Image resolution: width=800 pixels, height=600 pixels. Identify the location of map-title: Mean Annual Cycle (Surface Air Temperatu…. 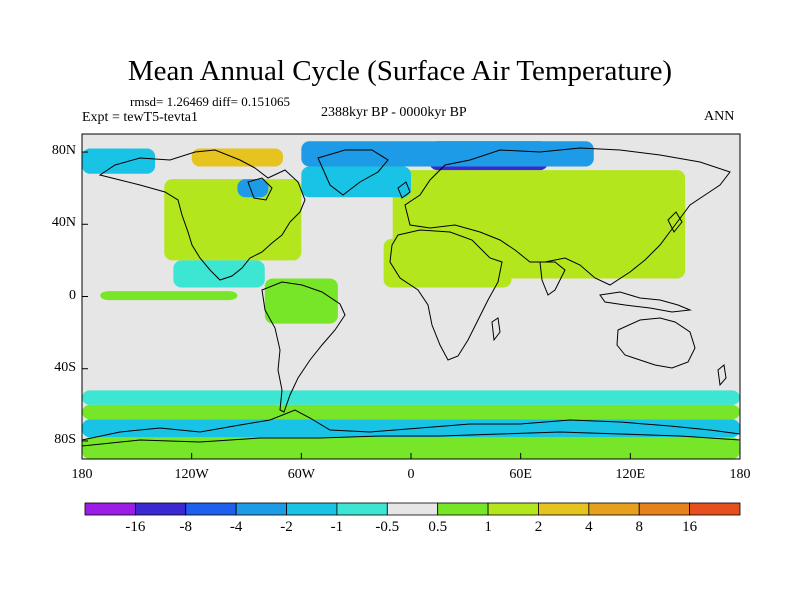
(400, 71).